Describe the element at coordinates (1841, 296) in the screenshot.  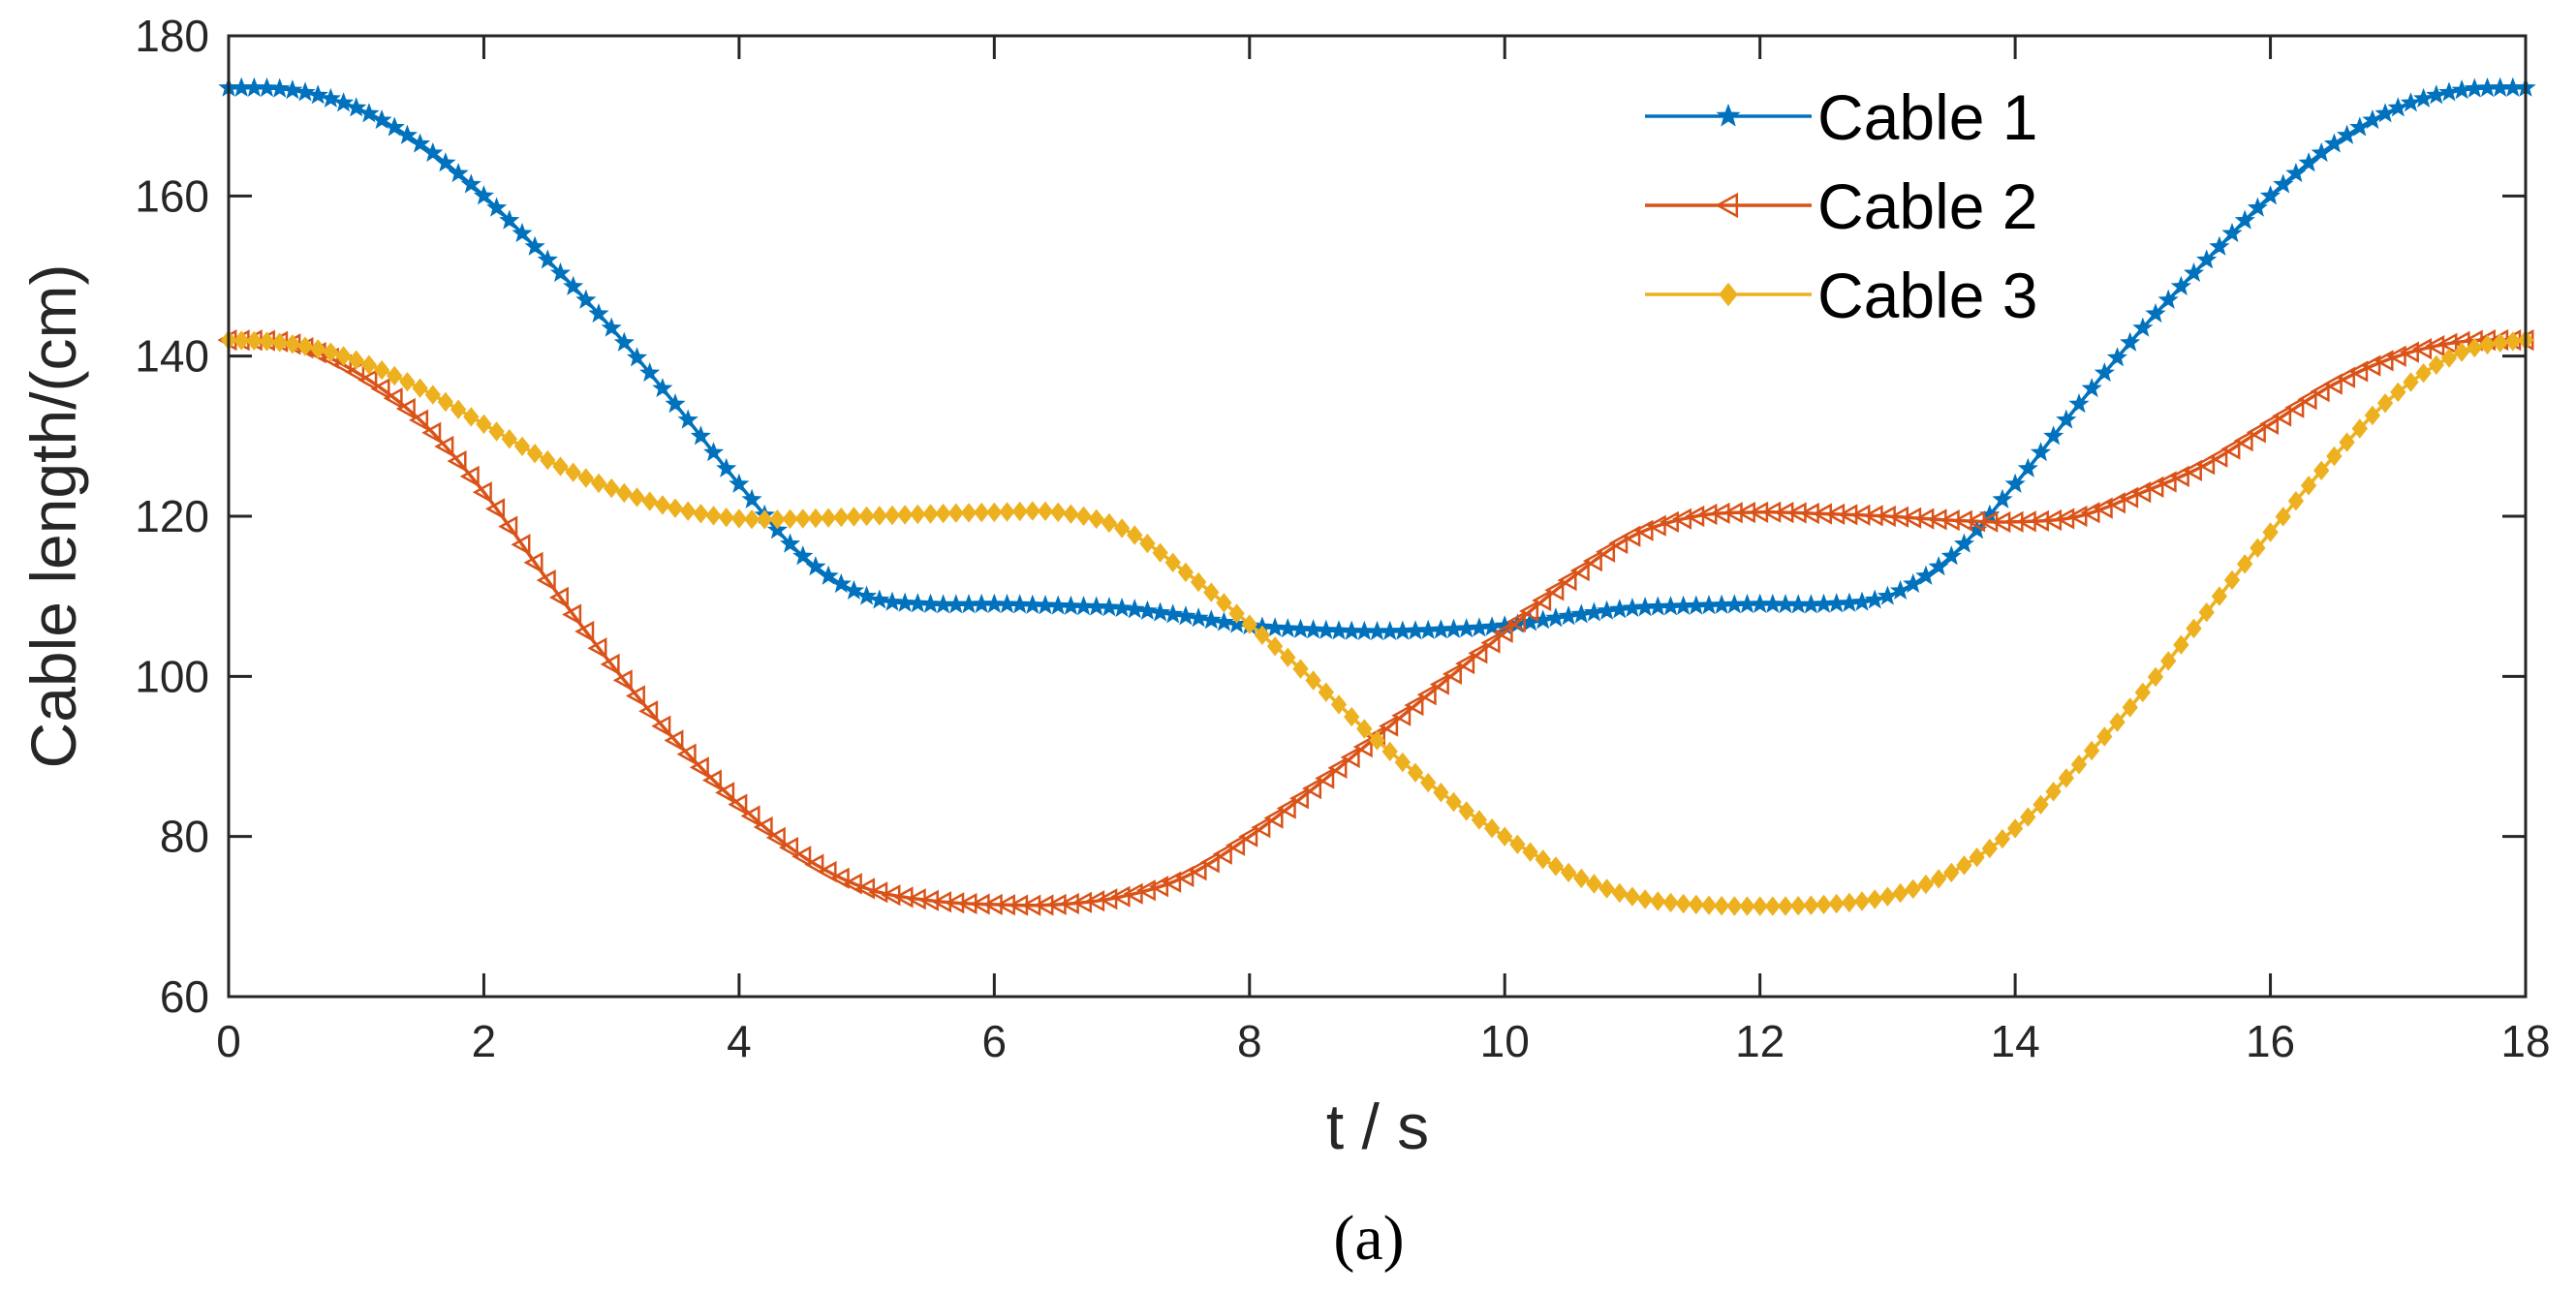
I see `legend-entry-cable-3: Cable 3` at that location.